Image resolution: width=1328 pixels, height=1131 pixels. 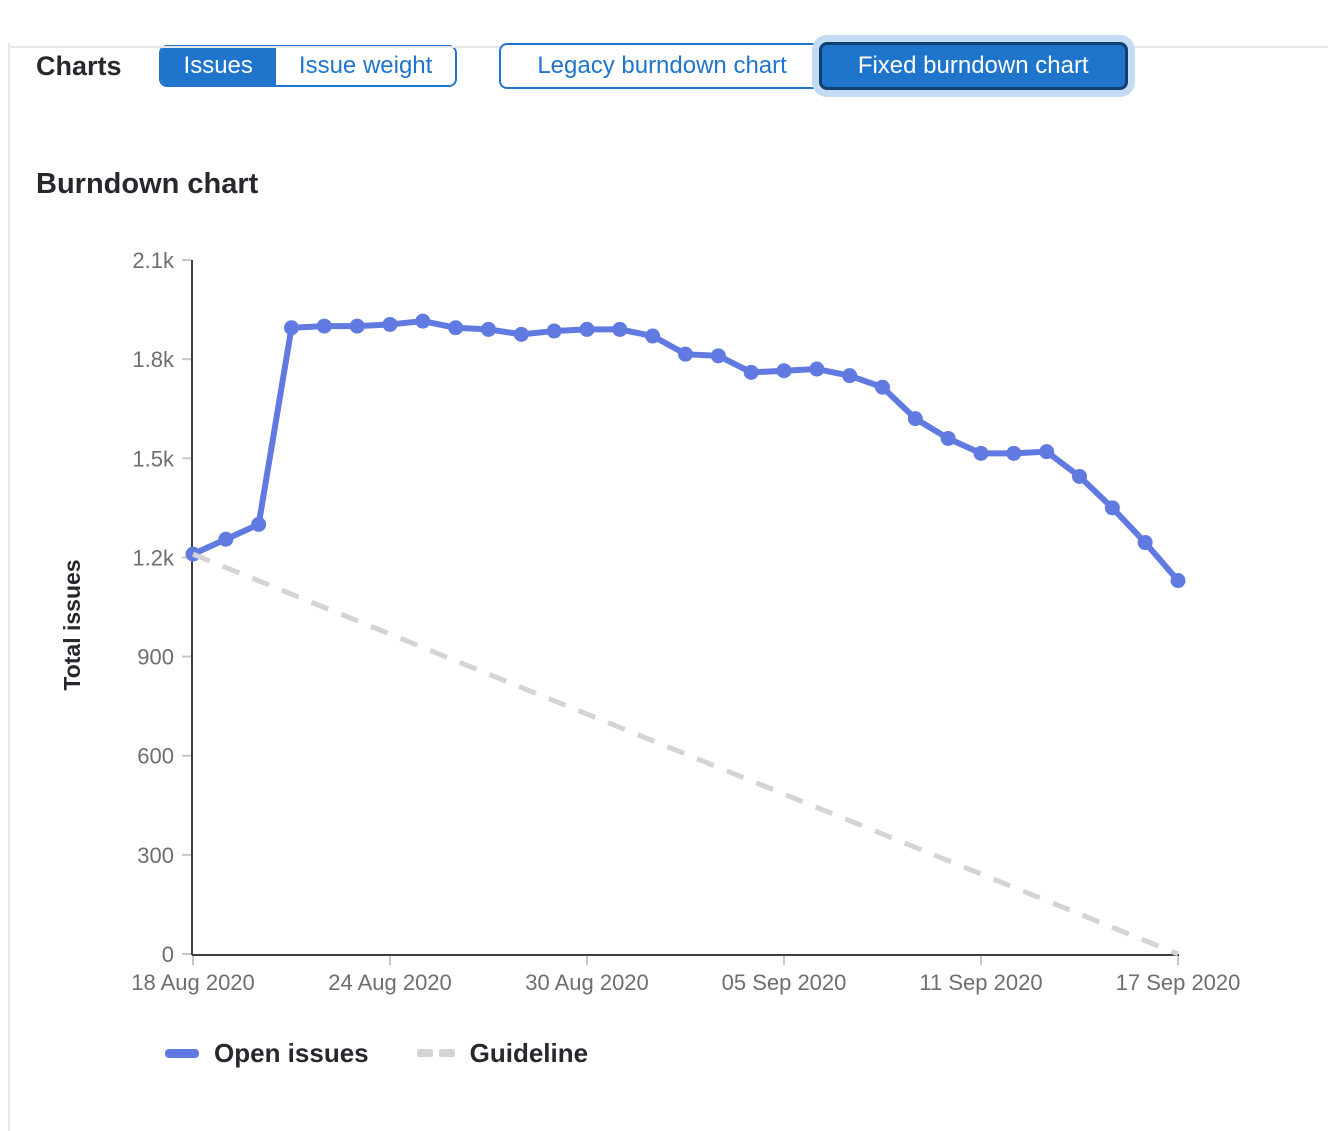 What do you see at coordinates (784, 982) in the screenshot?
I see `x-tick-label: 05 Sep 2020` at bounding box center [784, 982].